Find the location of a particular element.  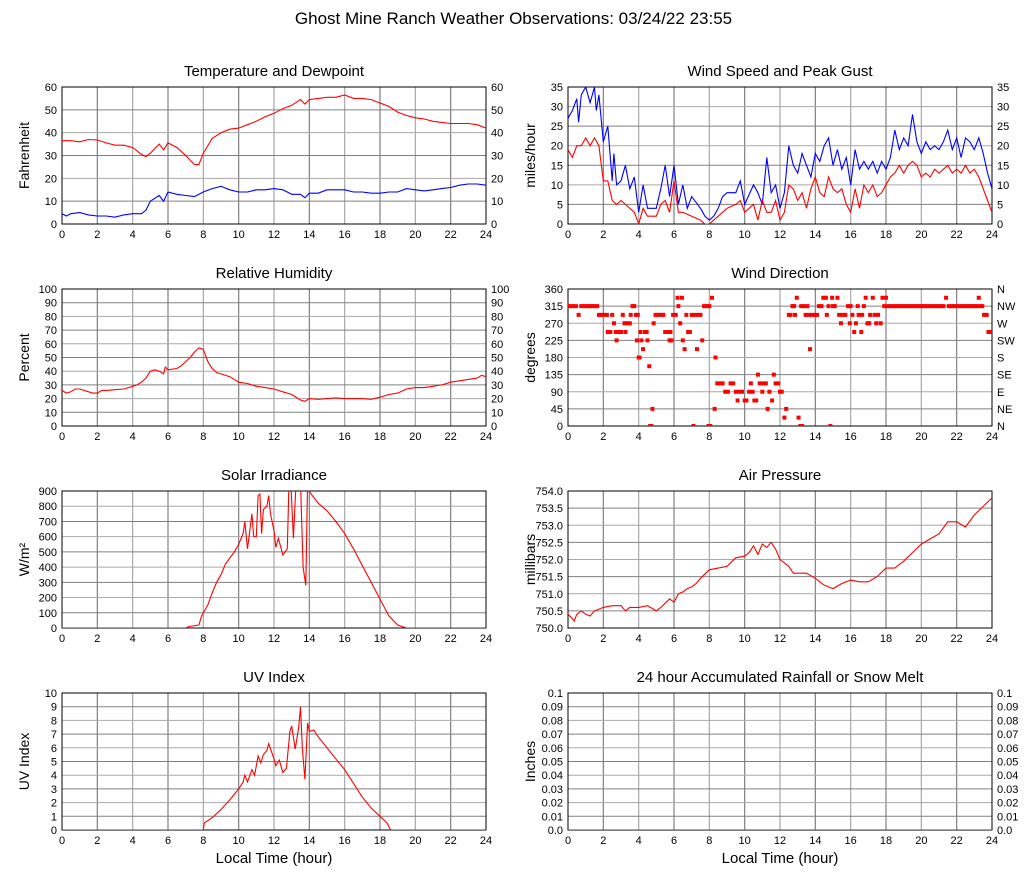

y-tick-label: 750.5 is located at coordinates (549, 612).